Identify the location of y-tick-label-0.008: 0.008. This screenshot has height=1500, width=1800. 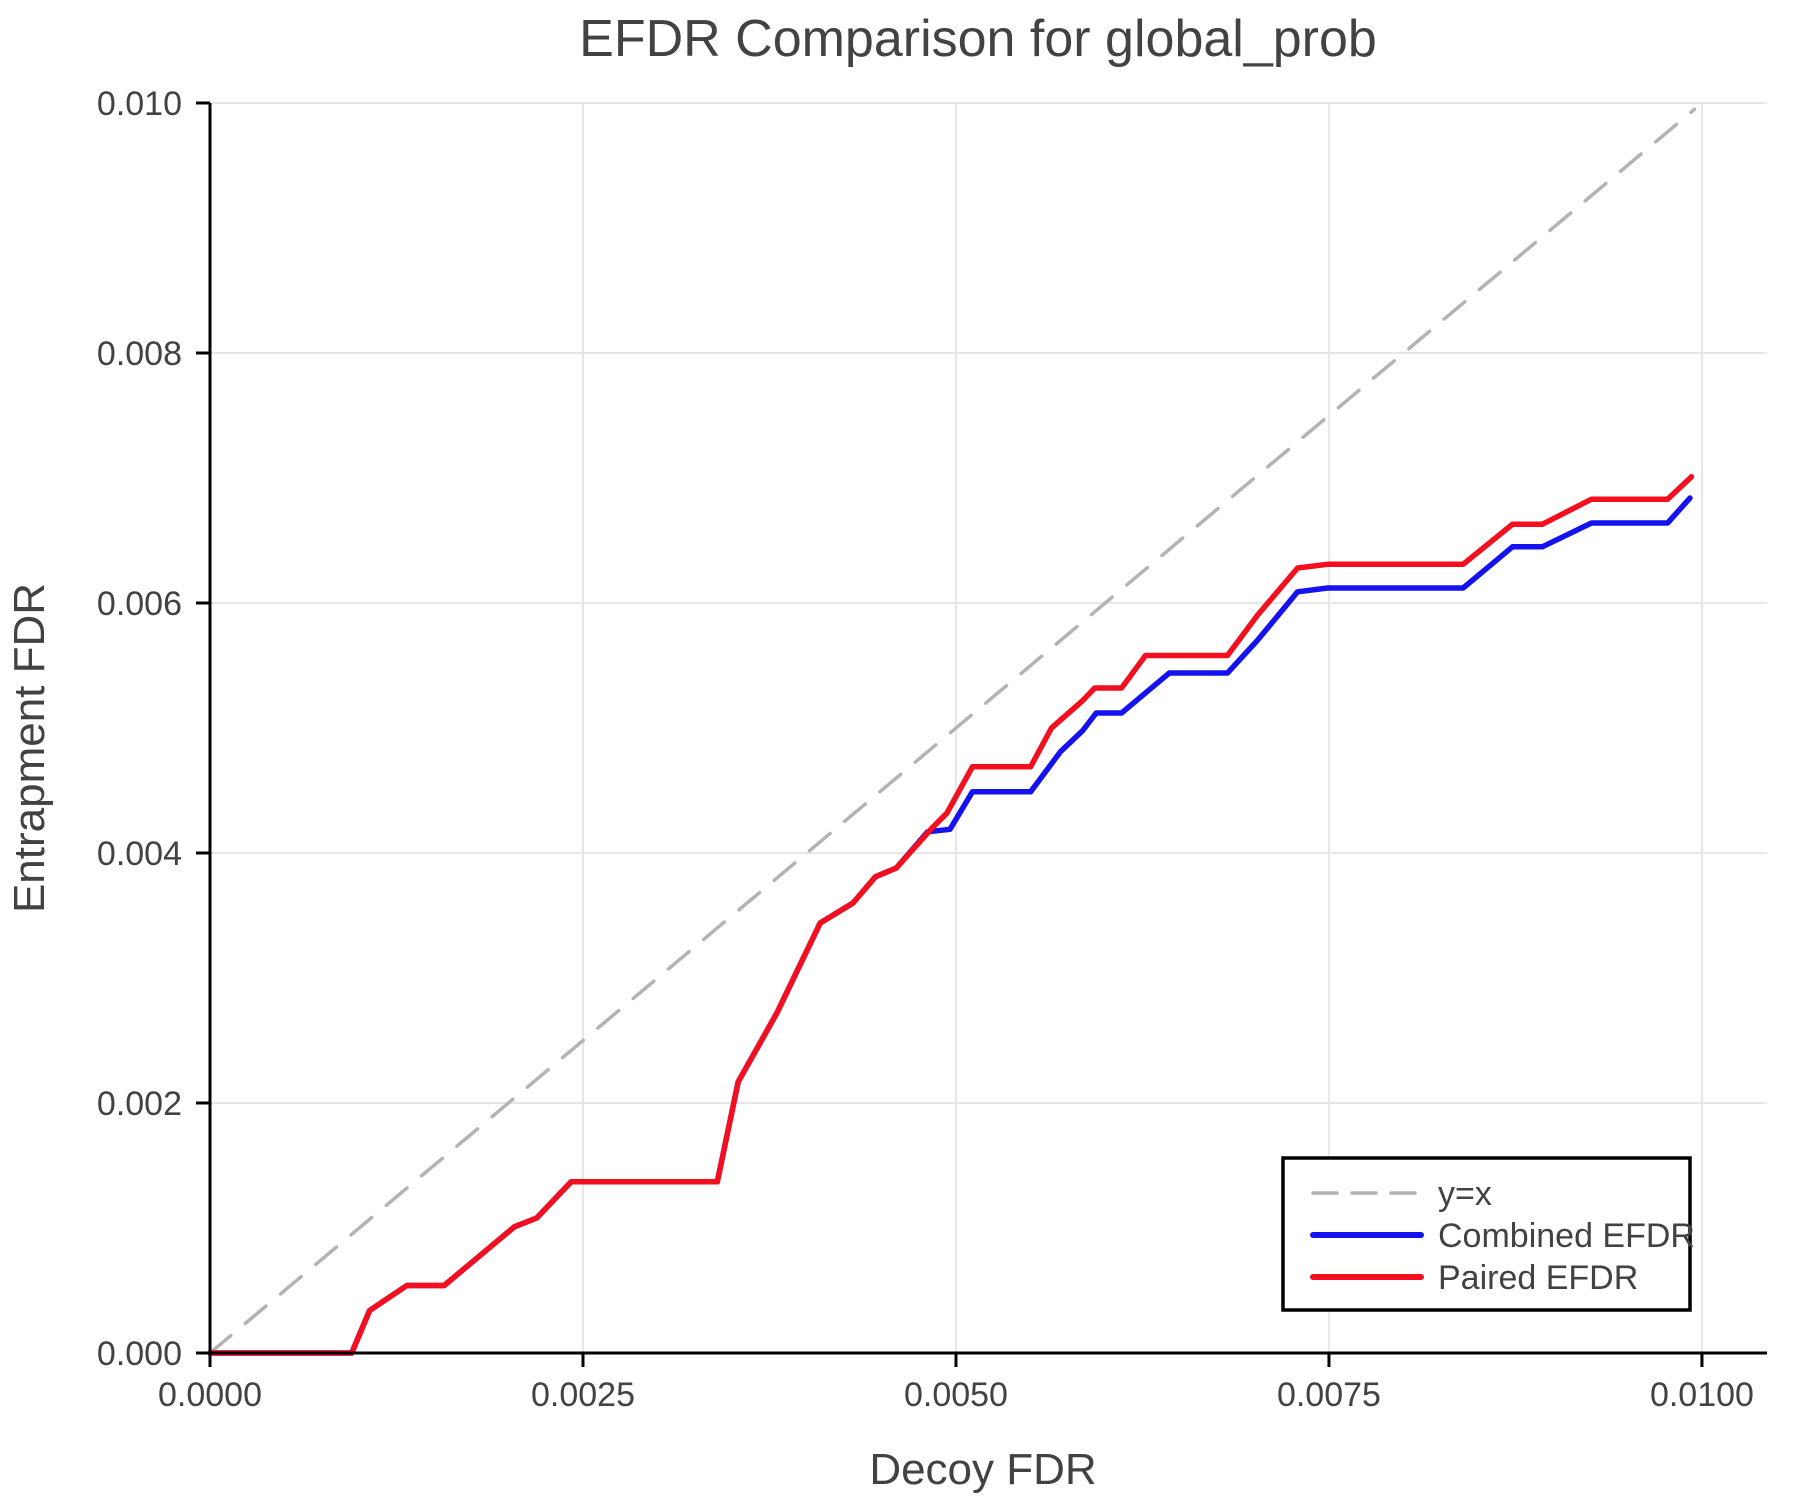
(139, 354).